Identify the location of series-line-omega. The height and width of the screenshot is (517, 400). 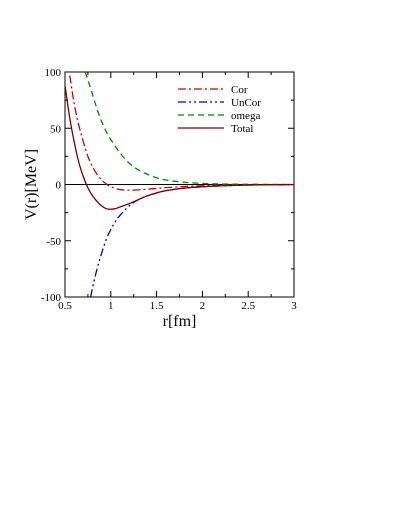
(189, 129).